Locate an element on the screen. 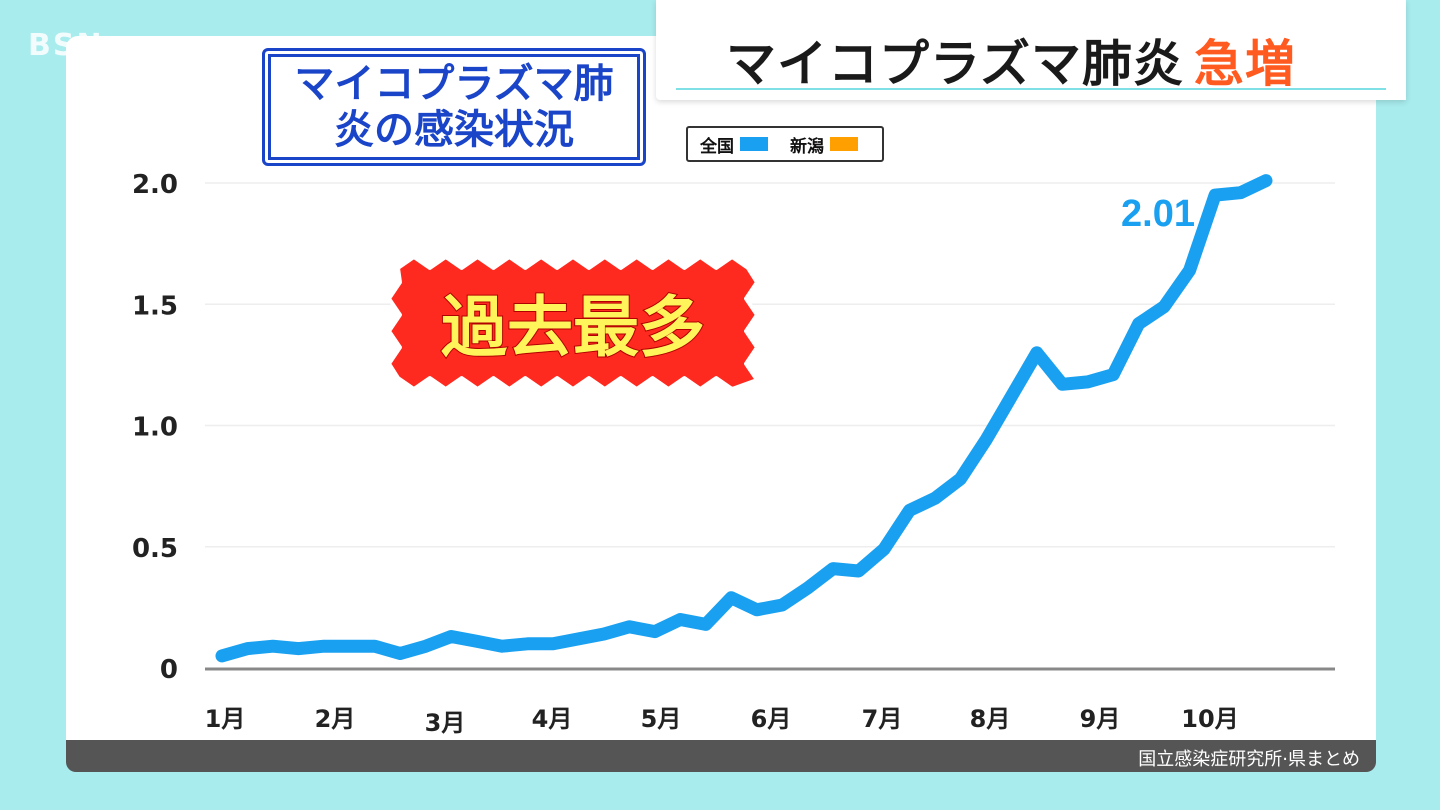 This screenshot has width=1440, height=810. subtitle-line-1: マイコプラズマ肺 is located at coordinates (454, 84).